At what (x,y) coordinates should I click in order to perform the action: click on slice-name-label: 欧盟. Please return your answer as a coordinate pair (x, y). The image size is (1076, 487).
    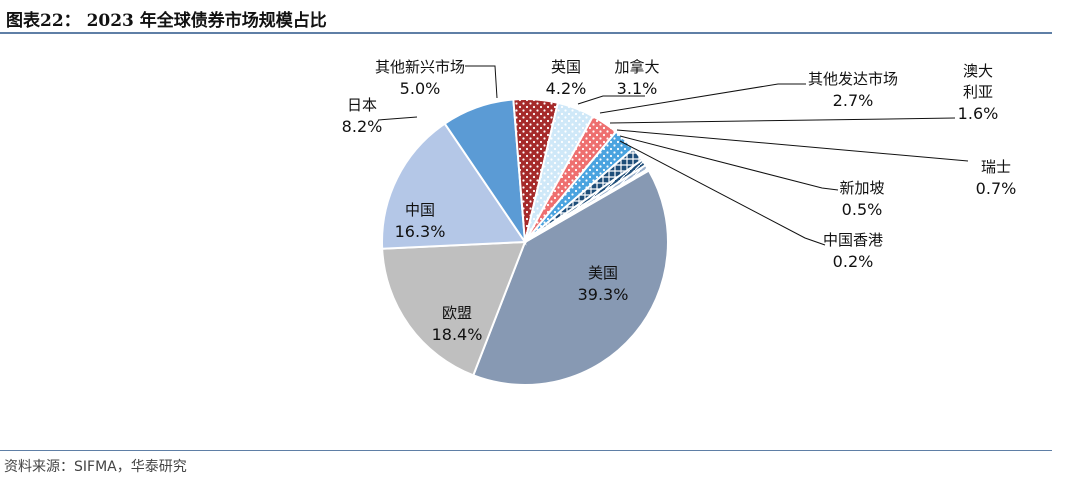
    Looking at the image, I should click on (457, 313).